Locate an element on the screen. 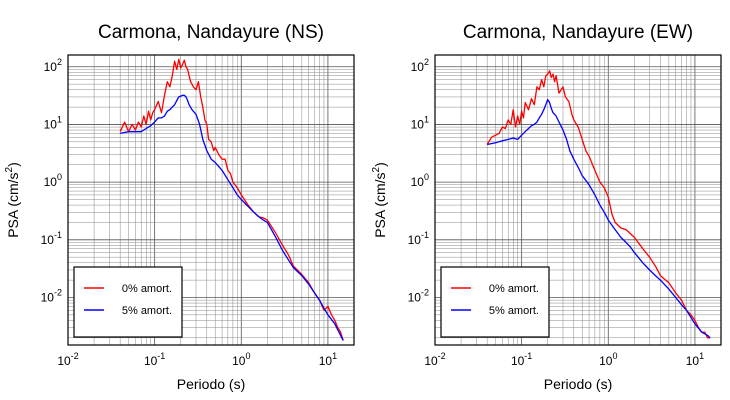 The image size is (730, 400). chart-title: Carmona, Nandayure (NS) is located at coordinates (211, 32).